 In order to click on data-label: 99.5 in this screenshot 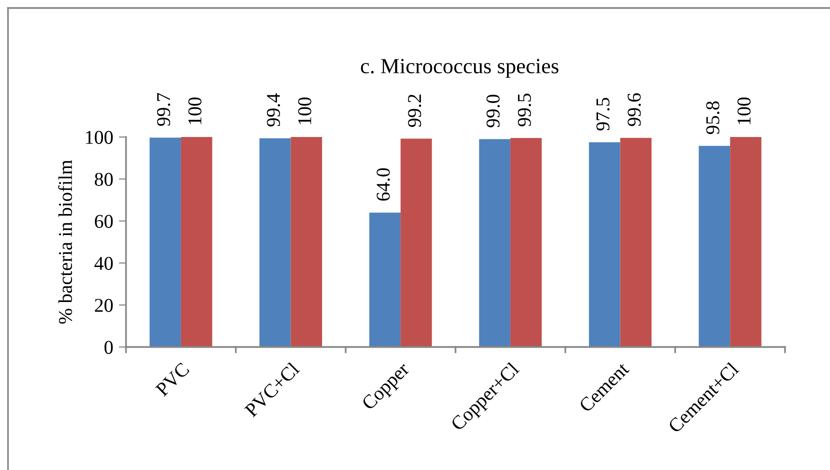, I will do `click(525, 110)`.